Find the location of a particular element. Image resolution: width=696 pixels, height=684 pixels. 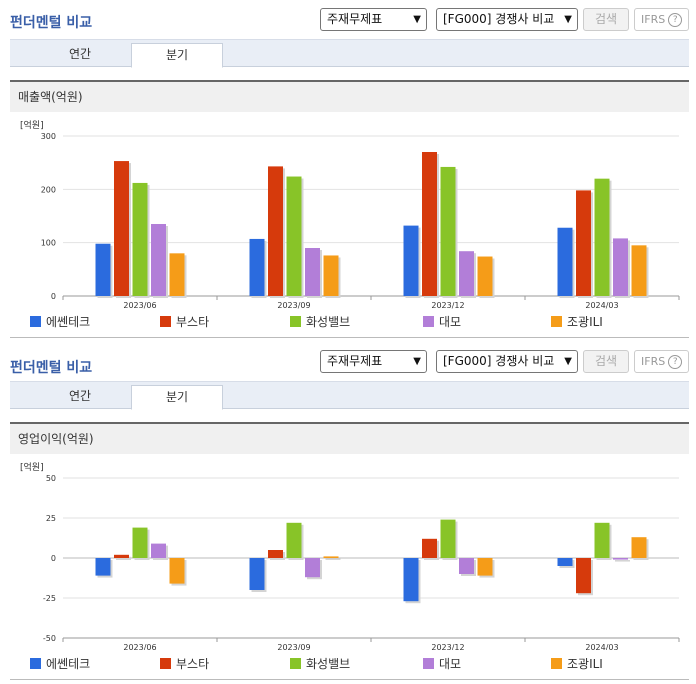

peer-select-value: [FG000] 경쟁사 비교 is located at coordinates (499, 19).